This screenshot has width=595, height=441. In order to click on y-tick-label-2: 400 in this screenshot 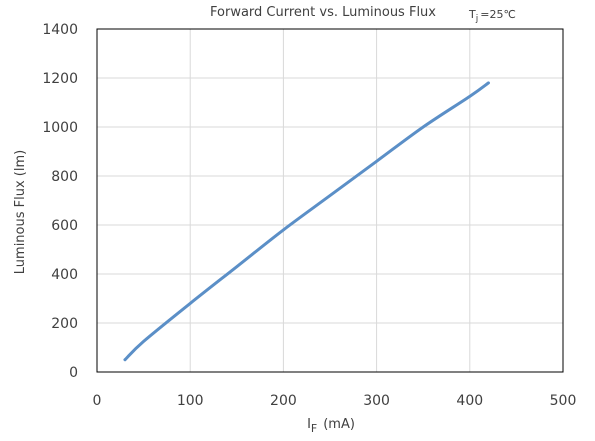, I will do `click(64, 275)`.